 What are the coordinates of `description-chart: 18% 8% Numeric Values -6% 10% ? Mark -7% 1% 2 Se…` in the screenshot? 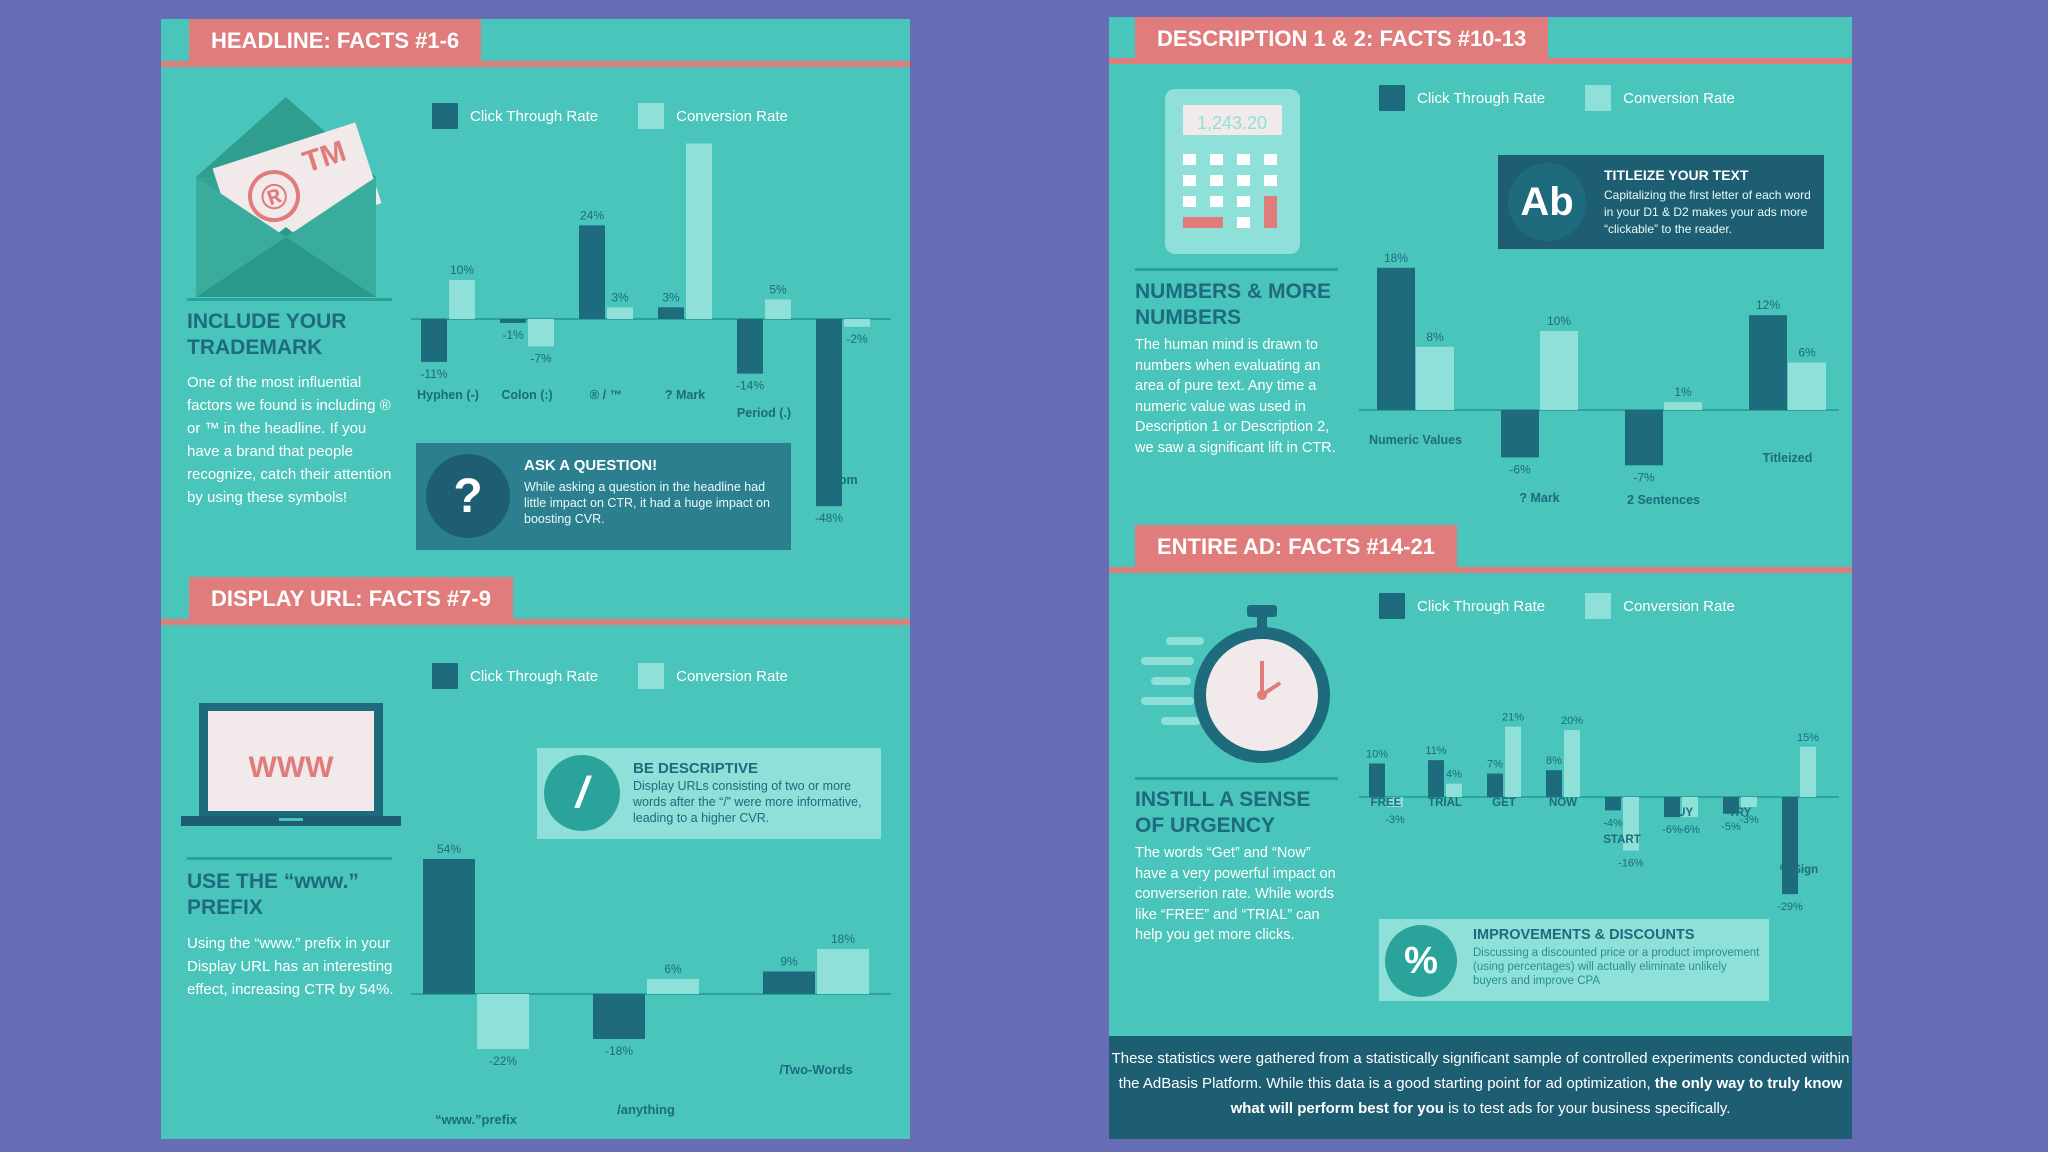 It's located at (1599, 379).